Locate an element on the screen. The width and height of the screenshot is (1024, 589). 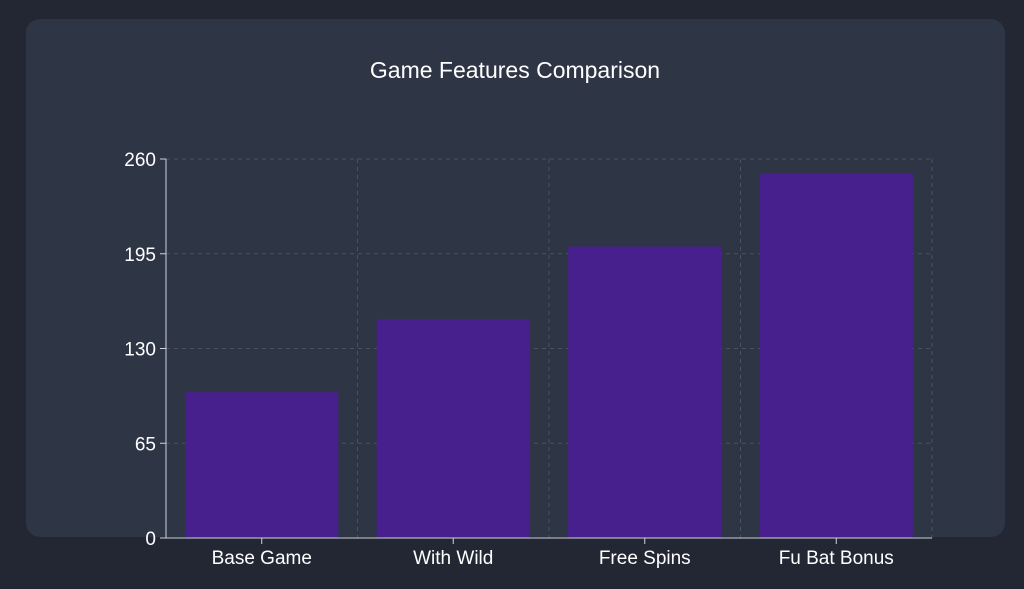
x-tick-label: Free Spins is located at coordinates (645, 558).